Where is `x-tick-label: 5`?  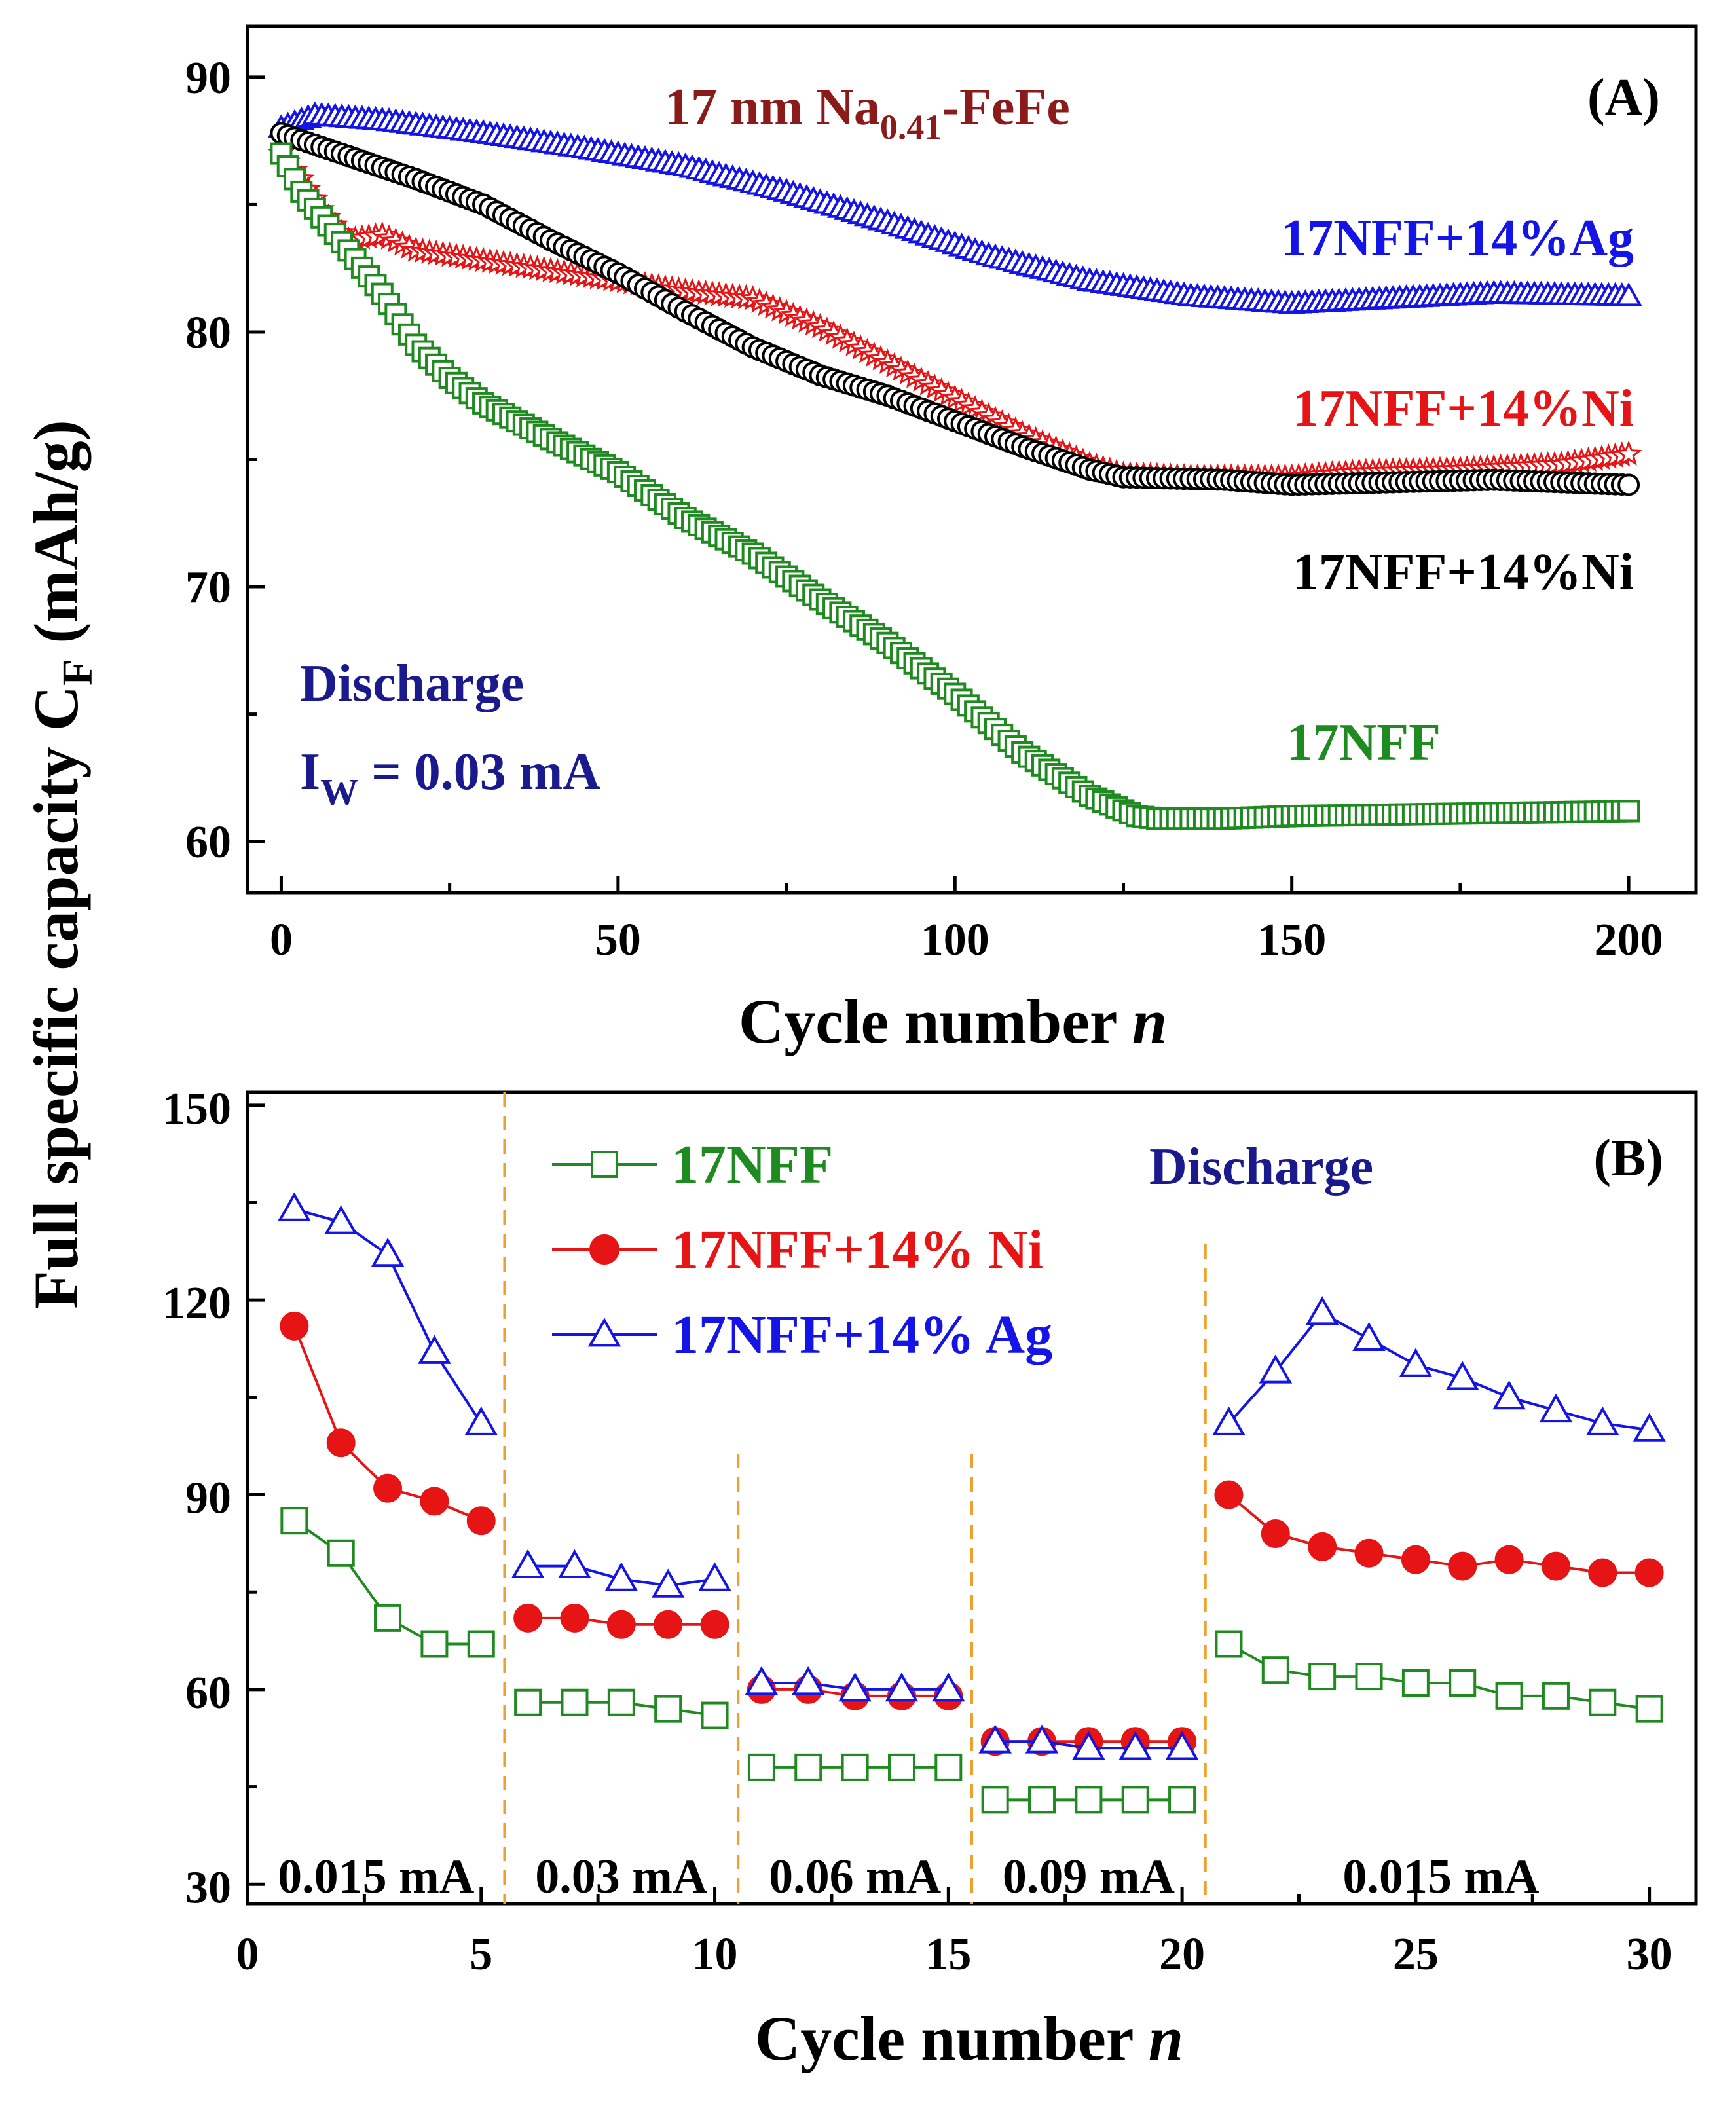
x-tick-label: 5 is located at coordinates (481, 1954).